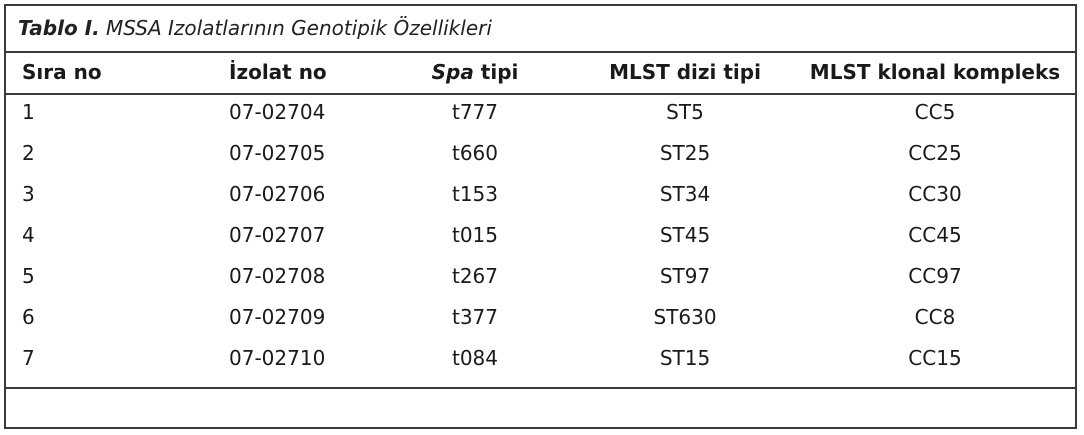 The width and height of the screenshot is (1084, 435). I want to click on caption-label: Tablo I., so click(59, 28).